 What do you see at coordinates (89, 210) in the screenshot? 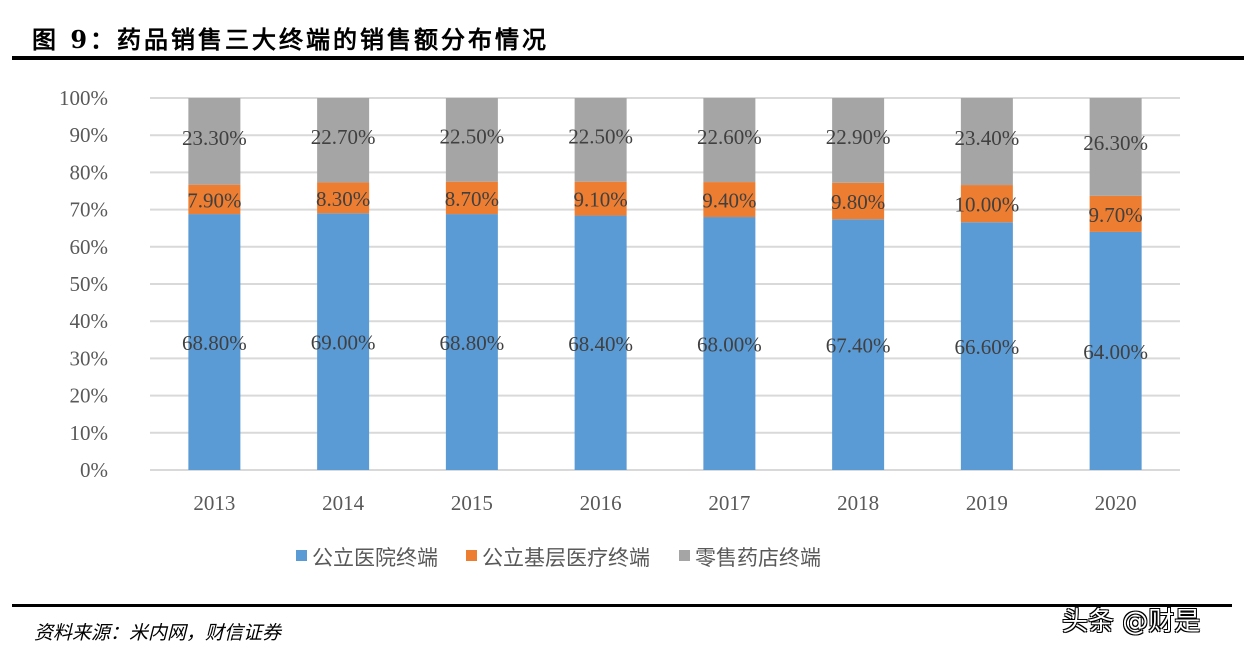
I see `y-tick-label: 70%` at bounding box center [89, 210].